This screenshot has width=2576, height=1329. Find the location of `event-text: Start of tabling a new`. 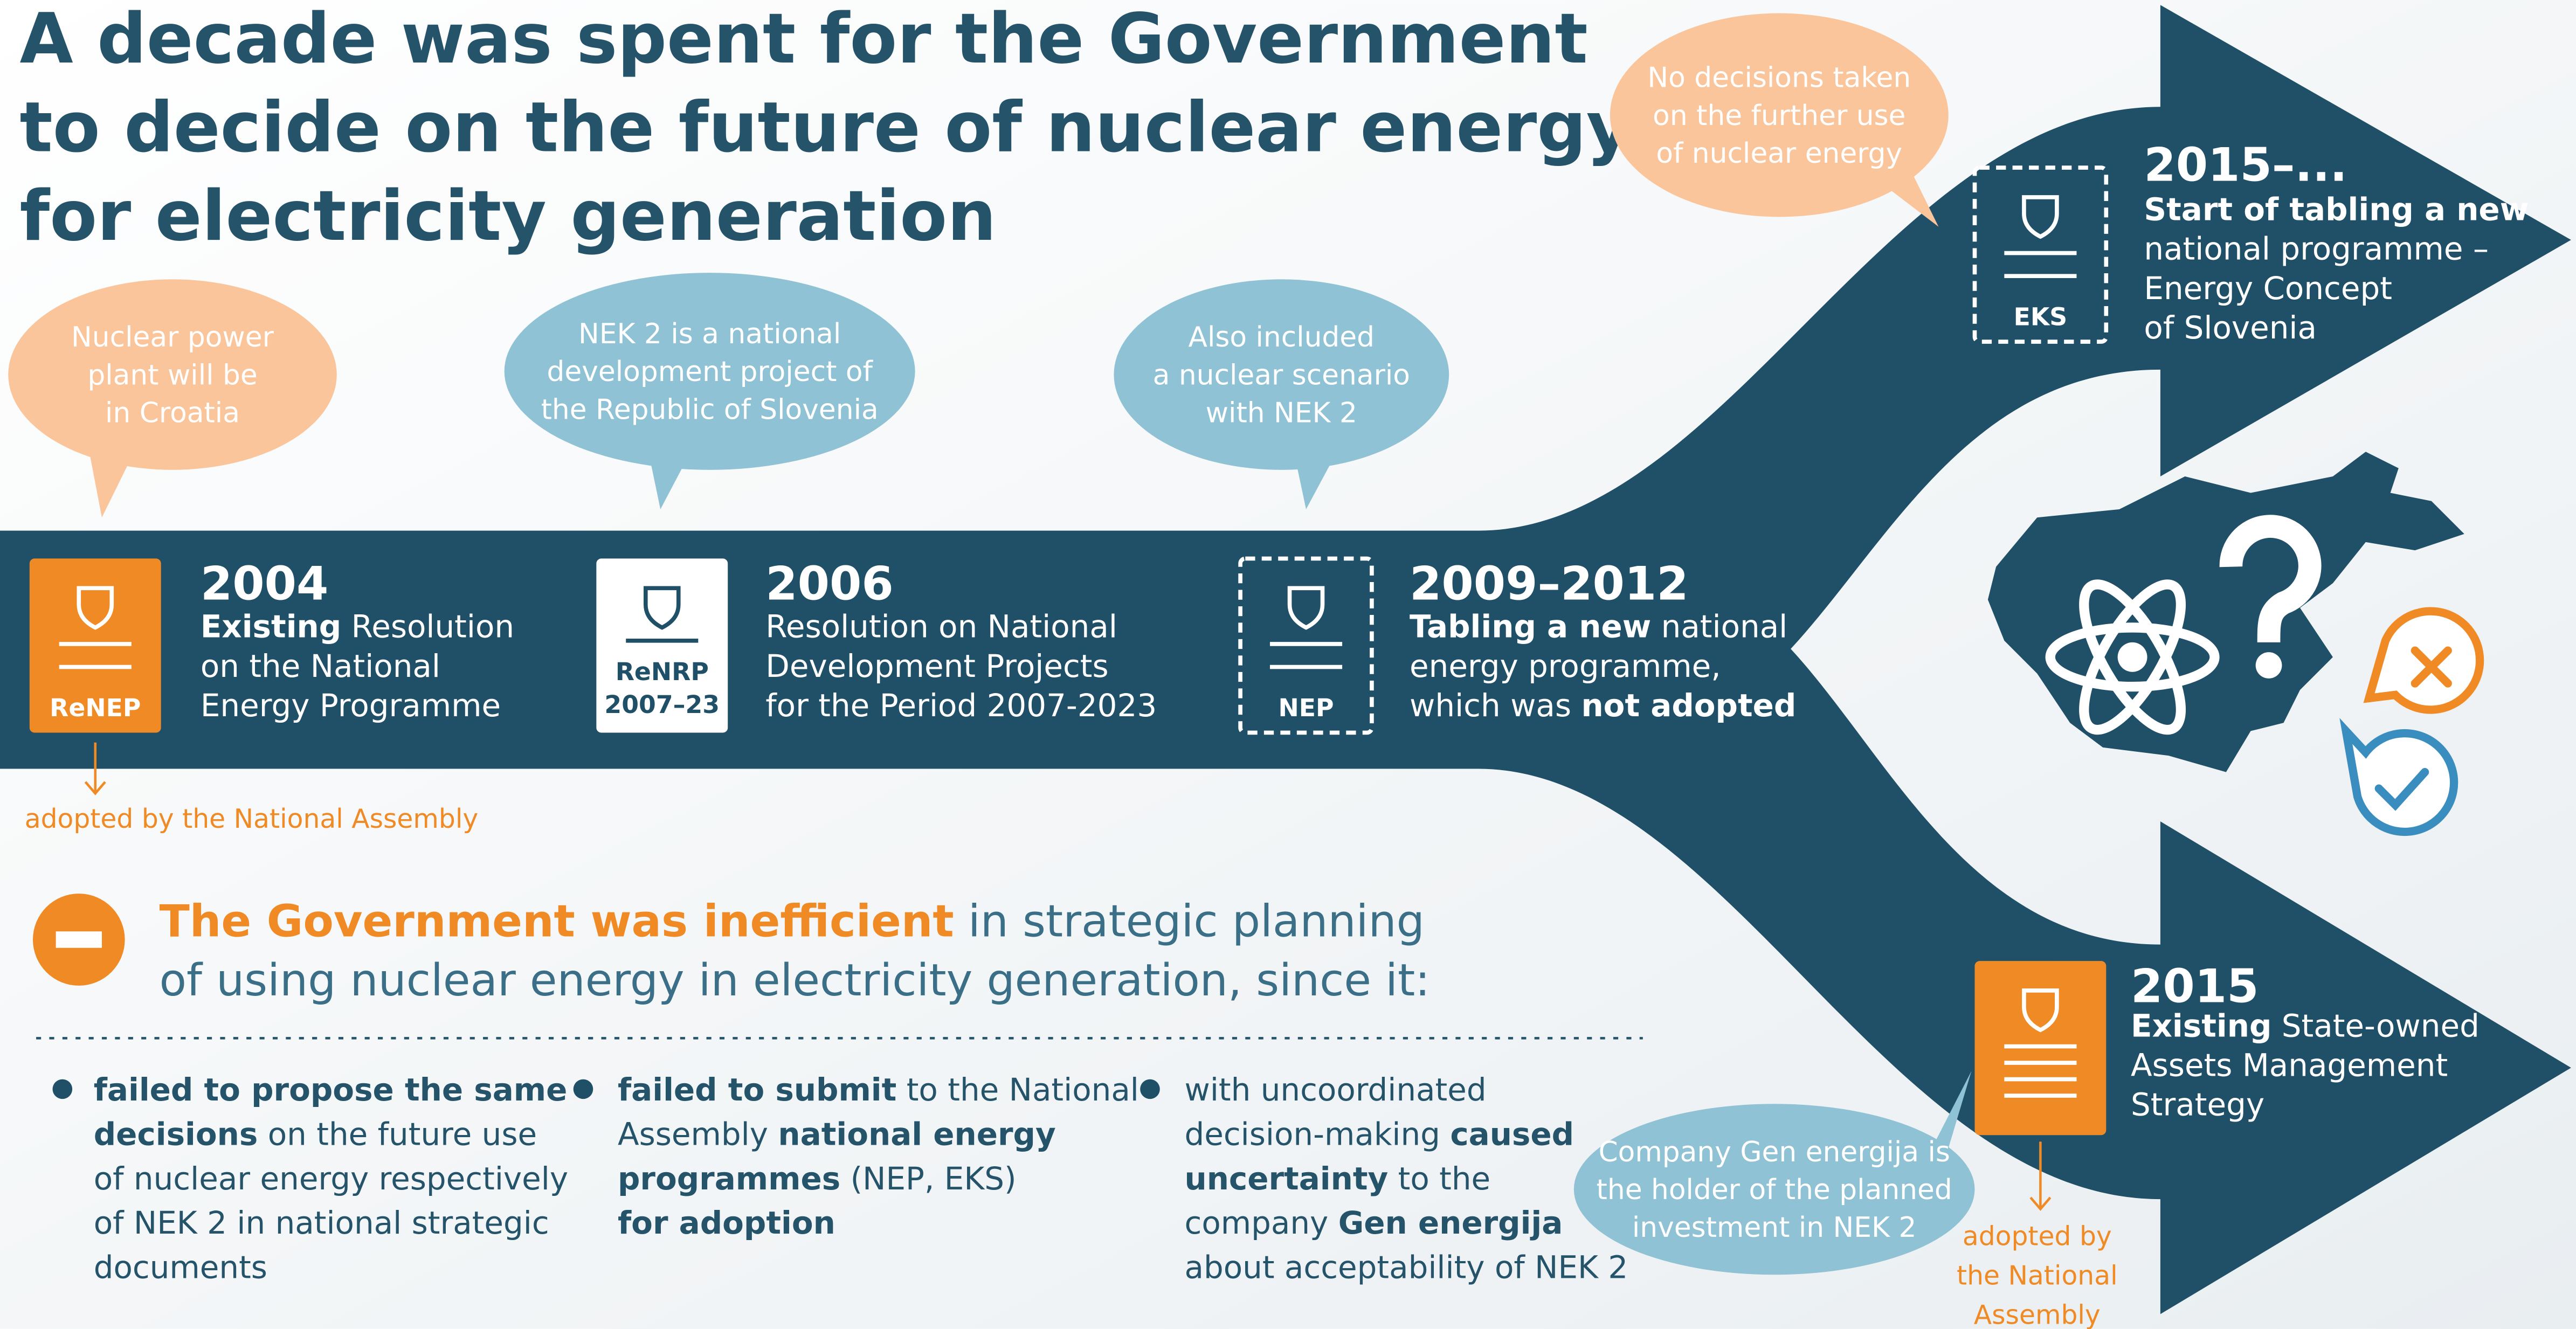

event-text: Start of tabling a new is located at coordinates (2336, 209).